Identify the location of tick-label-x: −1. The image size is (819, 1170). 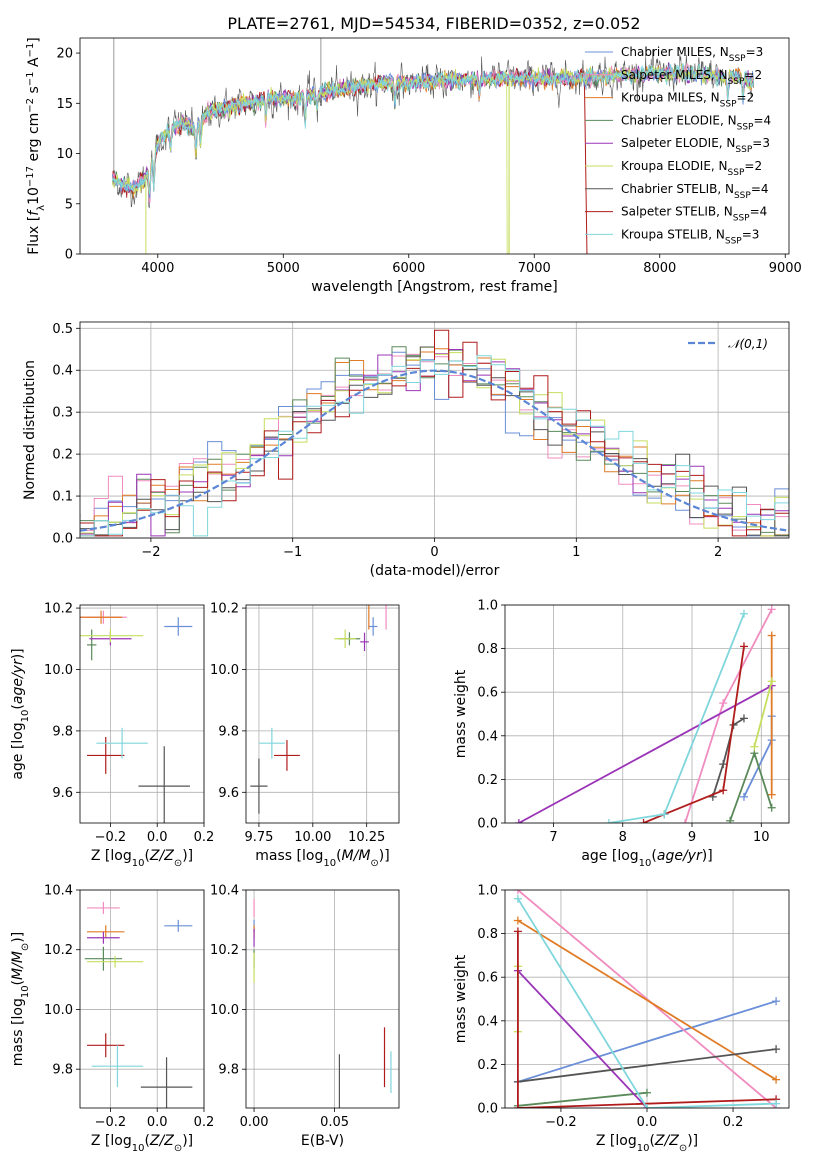
(292, 552).